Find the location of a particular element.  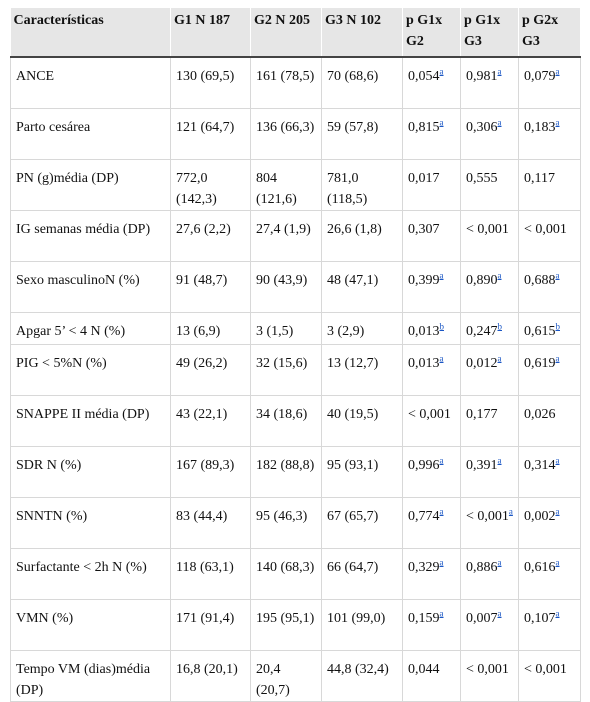

data-cell: 32 (15,6) is located at coordinates (286, 370).